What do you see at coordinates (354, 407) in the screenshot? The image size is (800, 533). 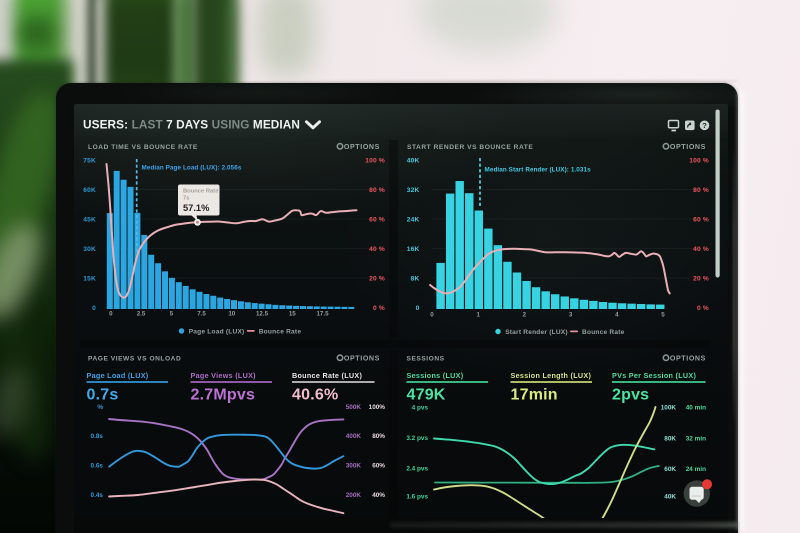 I see `svg-text: 500K` at bounding box center [354, 407].